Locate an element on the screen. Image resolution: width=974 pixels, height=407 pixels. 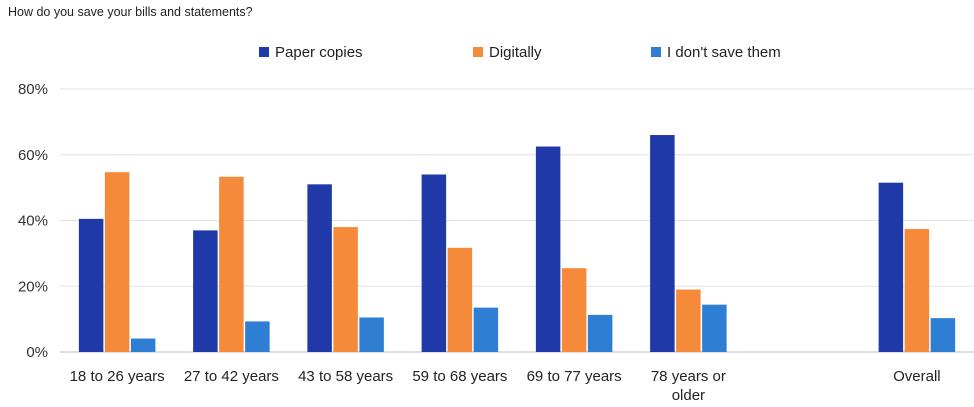
y-axis-ticks: 0% 20% 40% 60% 80% is located at coordinates (33, 221).